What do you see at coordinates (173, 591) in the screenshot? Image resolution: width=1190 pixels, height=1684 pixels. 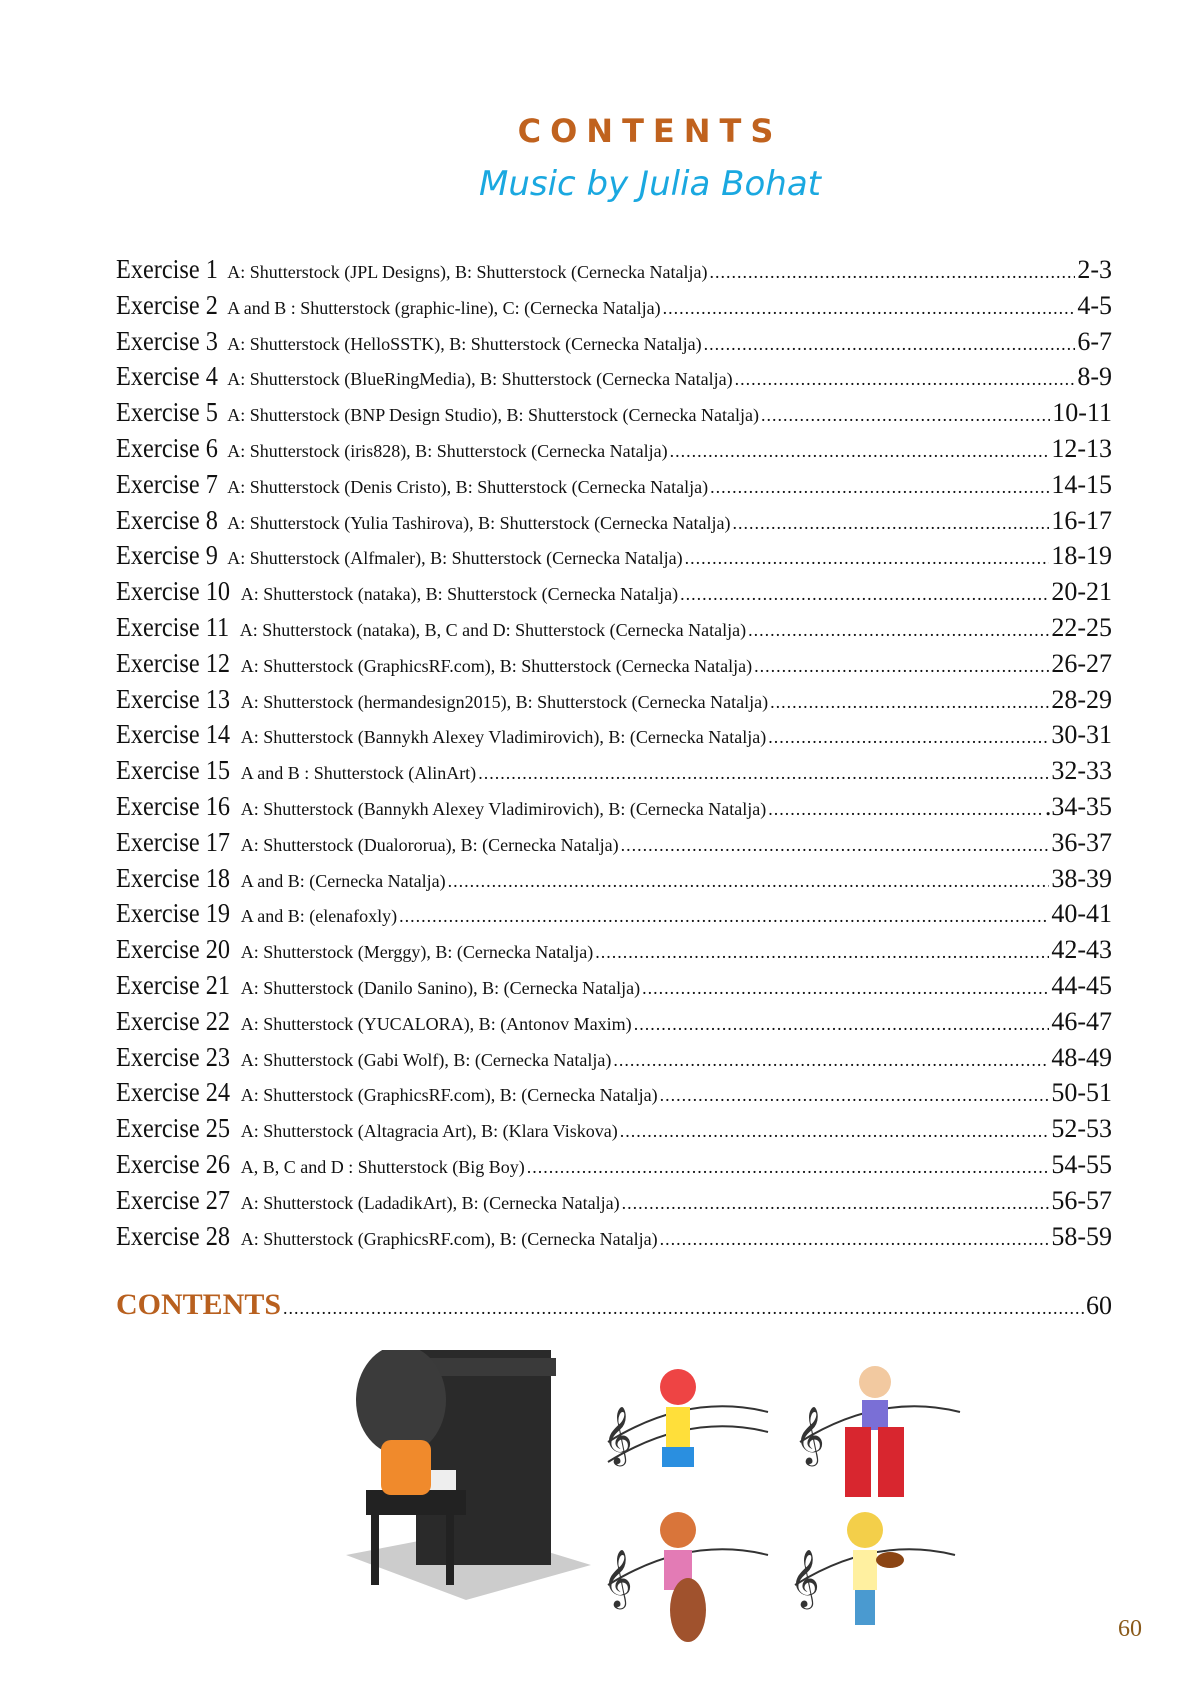 I see `toc-exercise-label: Exercise 10` at bounding box center [173, 591].